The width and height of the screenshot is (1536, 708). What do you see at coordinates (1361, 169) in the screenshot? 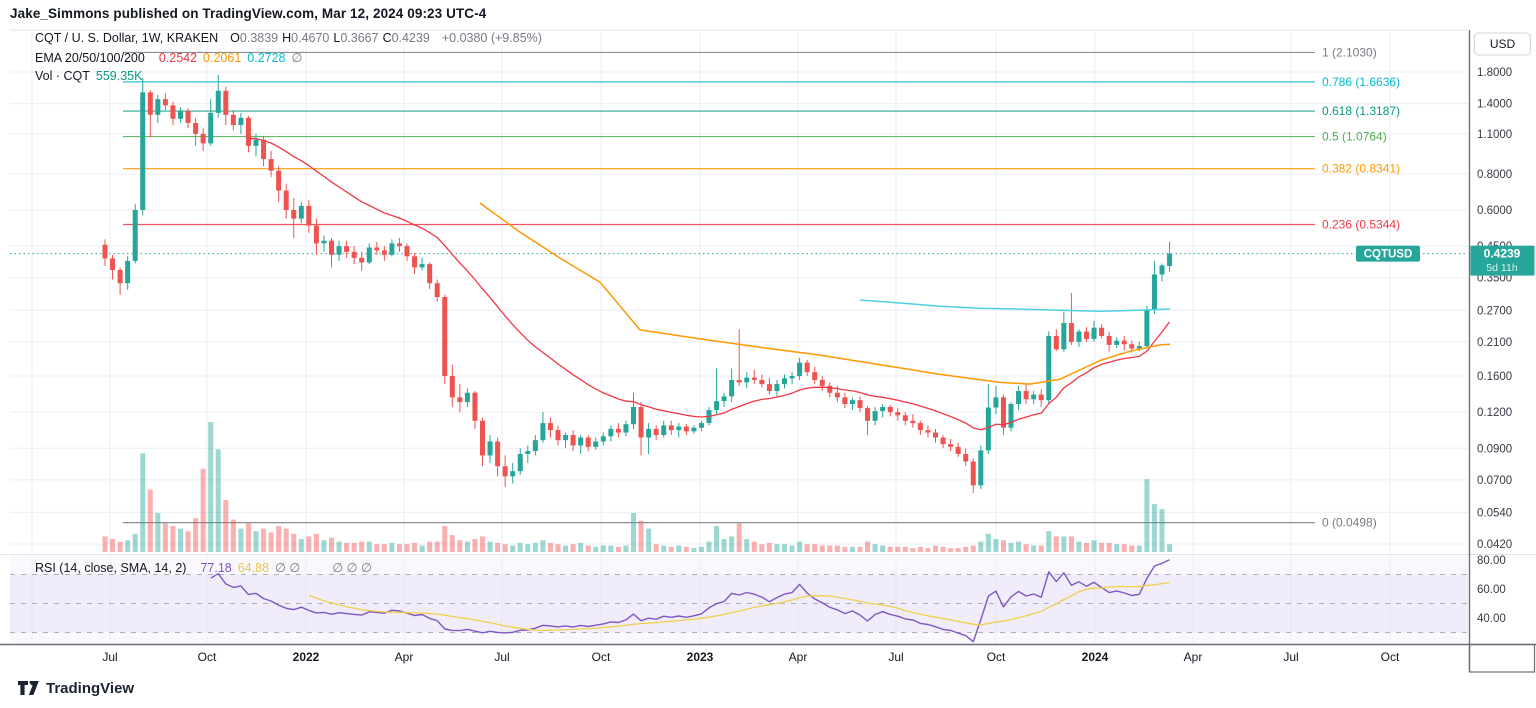
I see `fib-label: 0.382 (0.8341)` at bounding box center [1361, 169].